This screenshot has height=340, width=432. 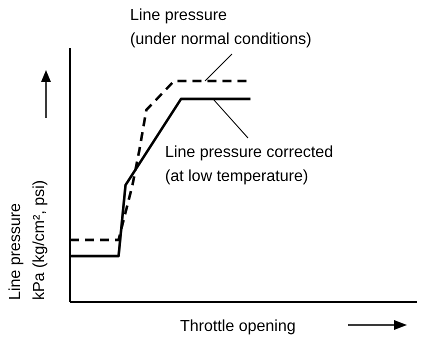 What do you see at coordinates (27, 240) in the screenshot?
I see `y-axis-title: Line pressure kPa (kg/cm², psi)` at bounding box center [27, 240].